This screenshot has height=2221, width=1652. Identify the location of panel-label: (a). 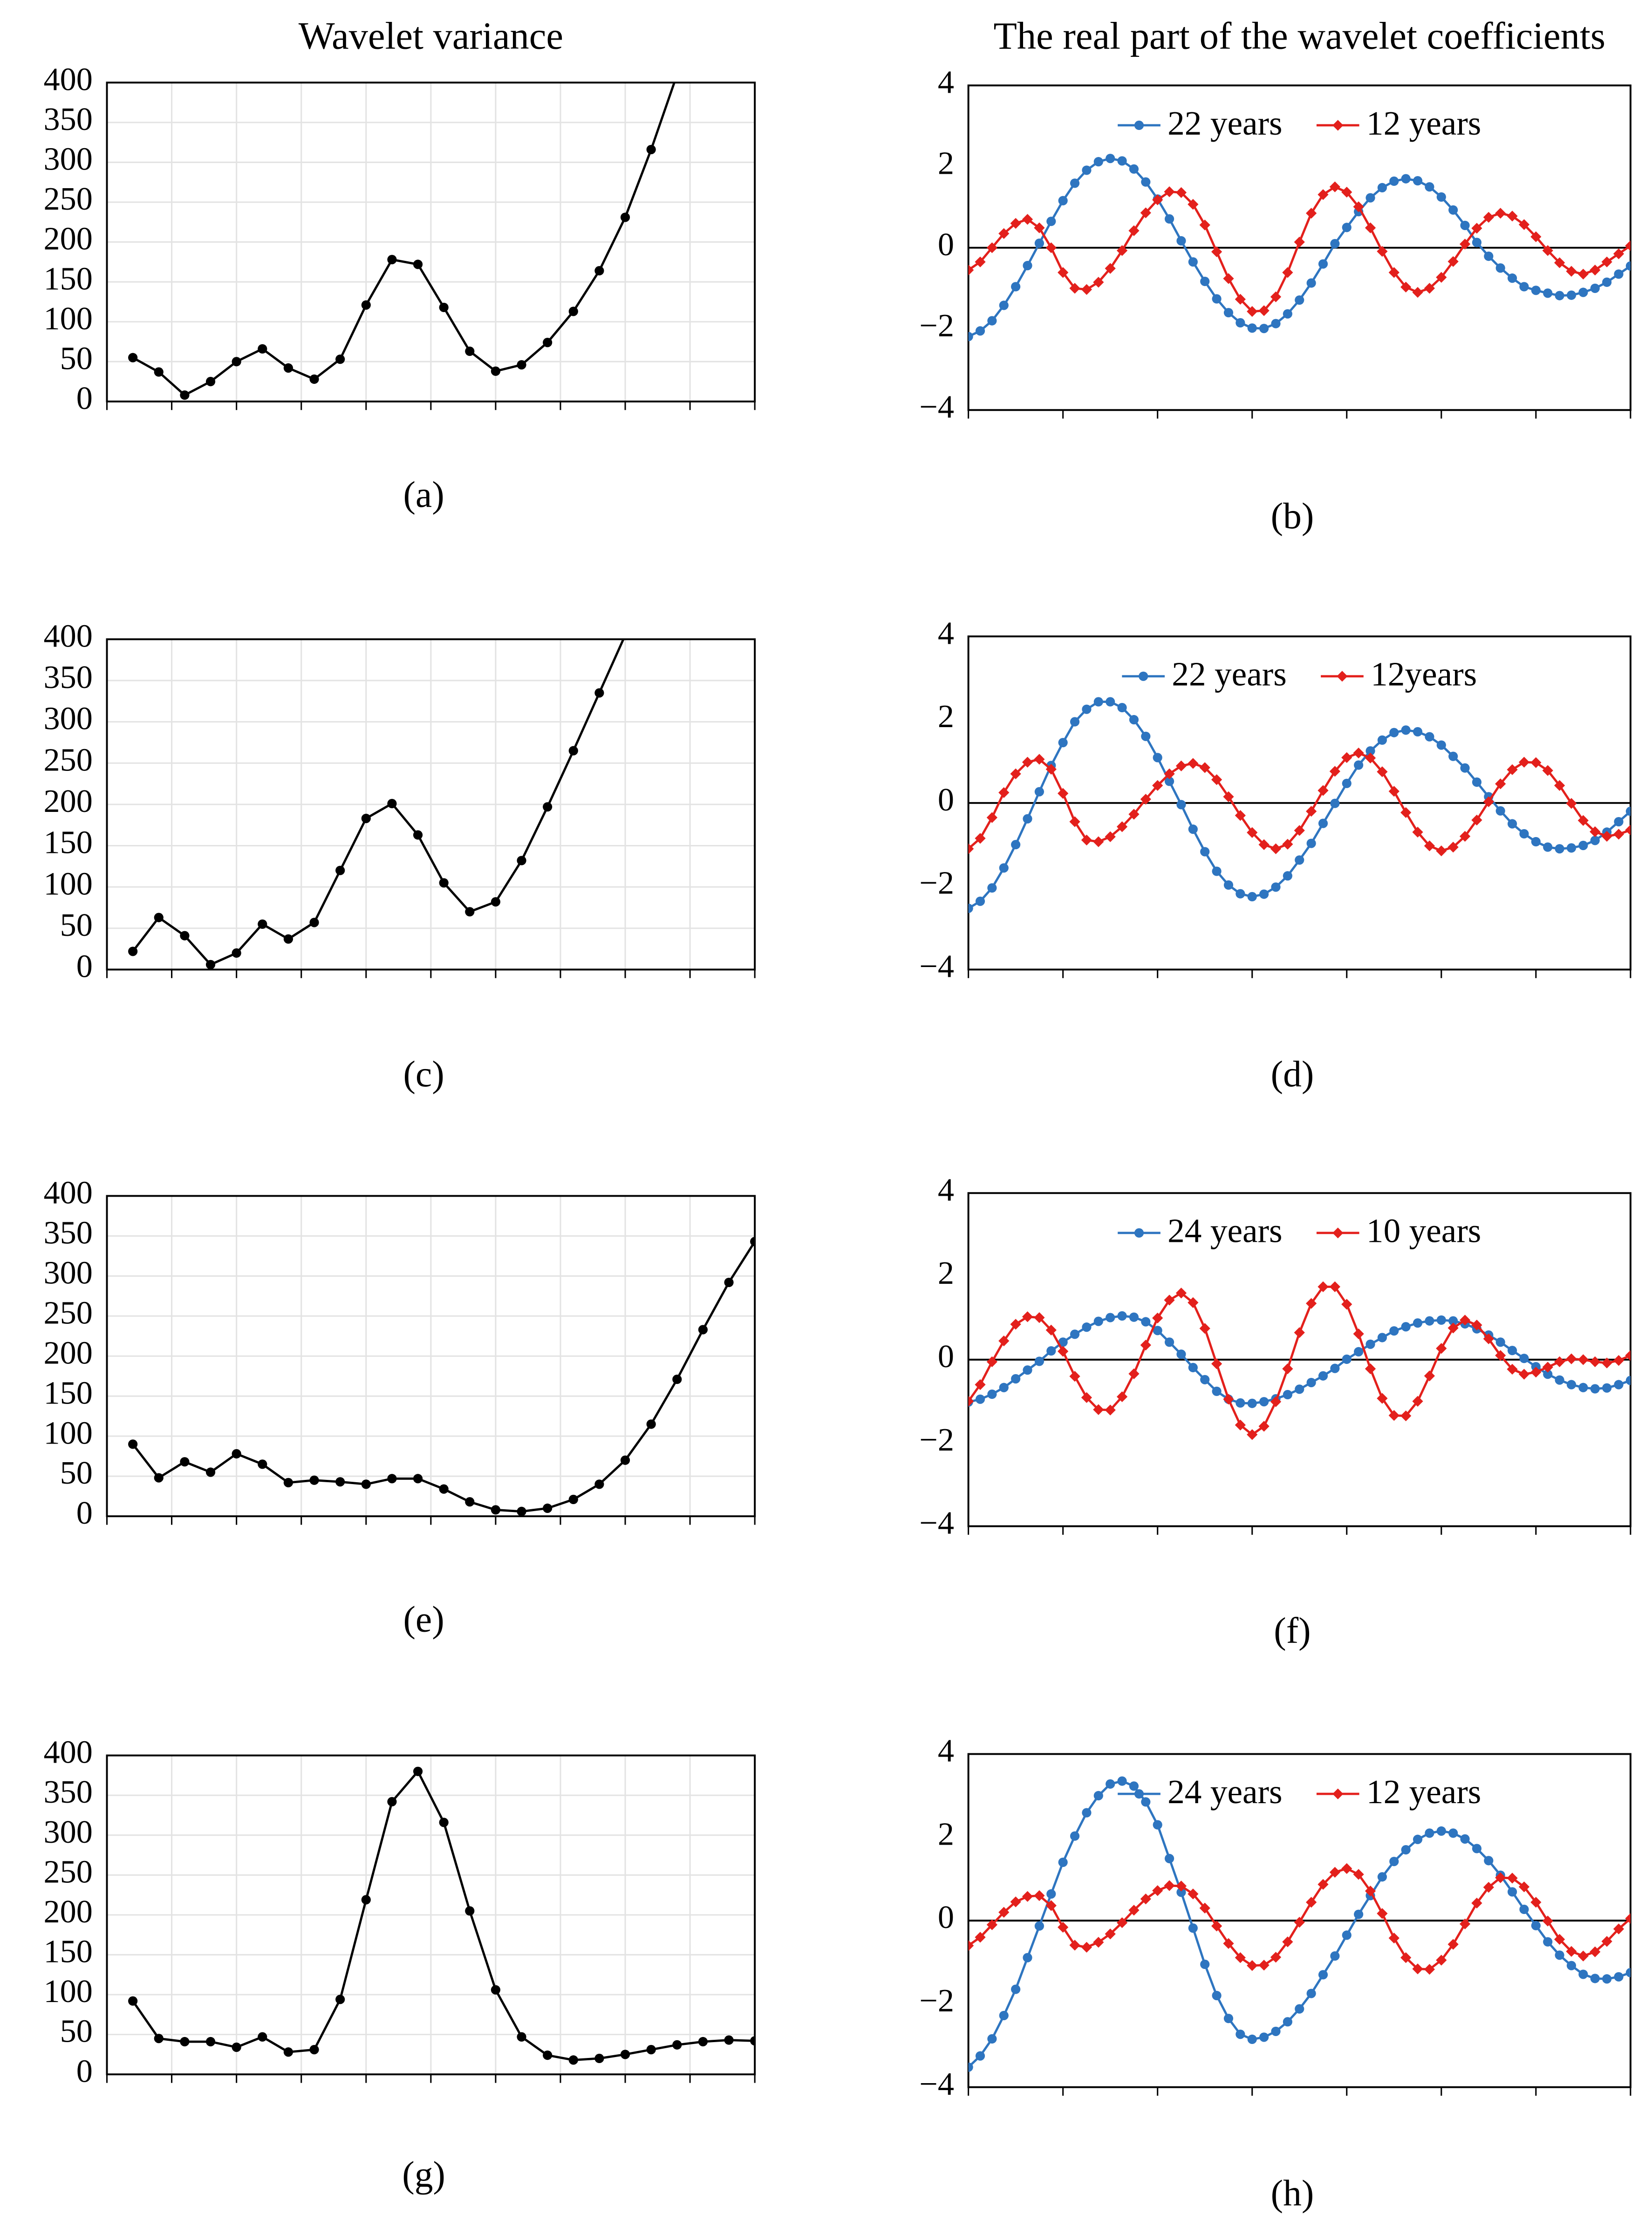
(423, 495).